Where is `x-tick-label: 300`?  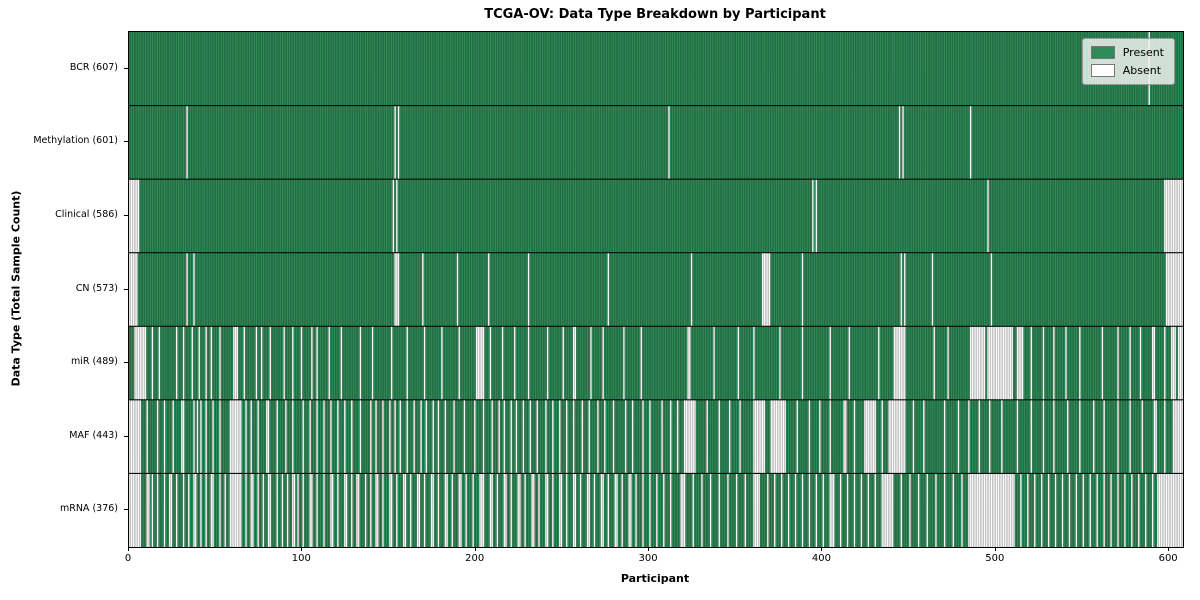
x-tick-label: 300 is located at coordinates (648, 558).